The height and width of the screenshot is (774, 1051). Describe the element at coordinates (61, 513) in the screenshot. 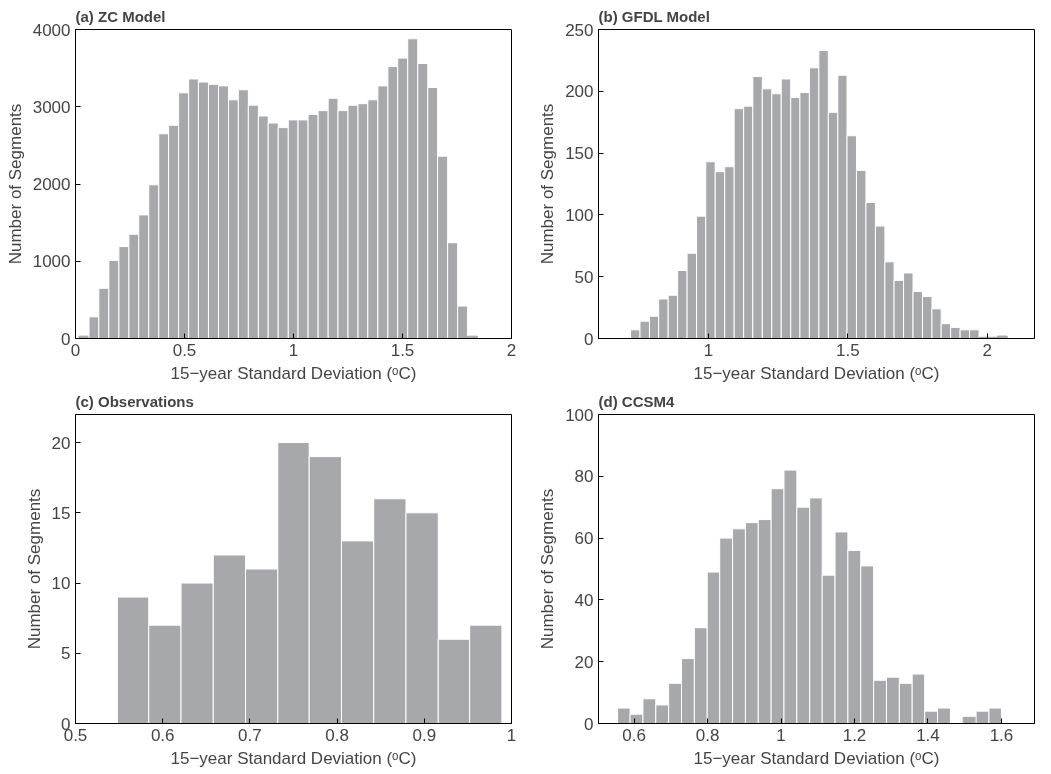

I see `y-tick-label: 15` at that location.